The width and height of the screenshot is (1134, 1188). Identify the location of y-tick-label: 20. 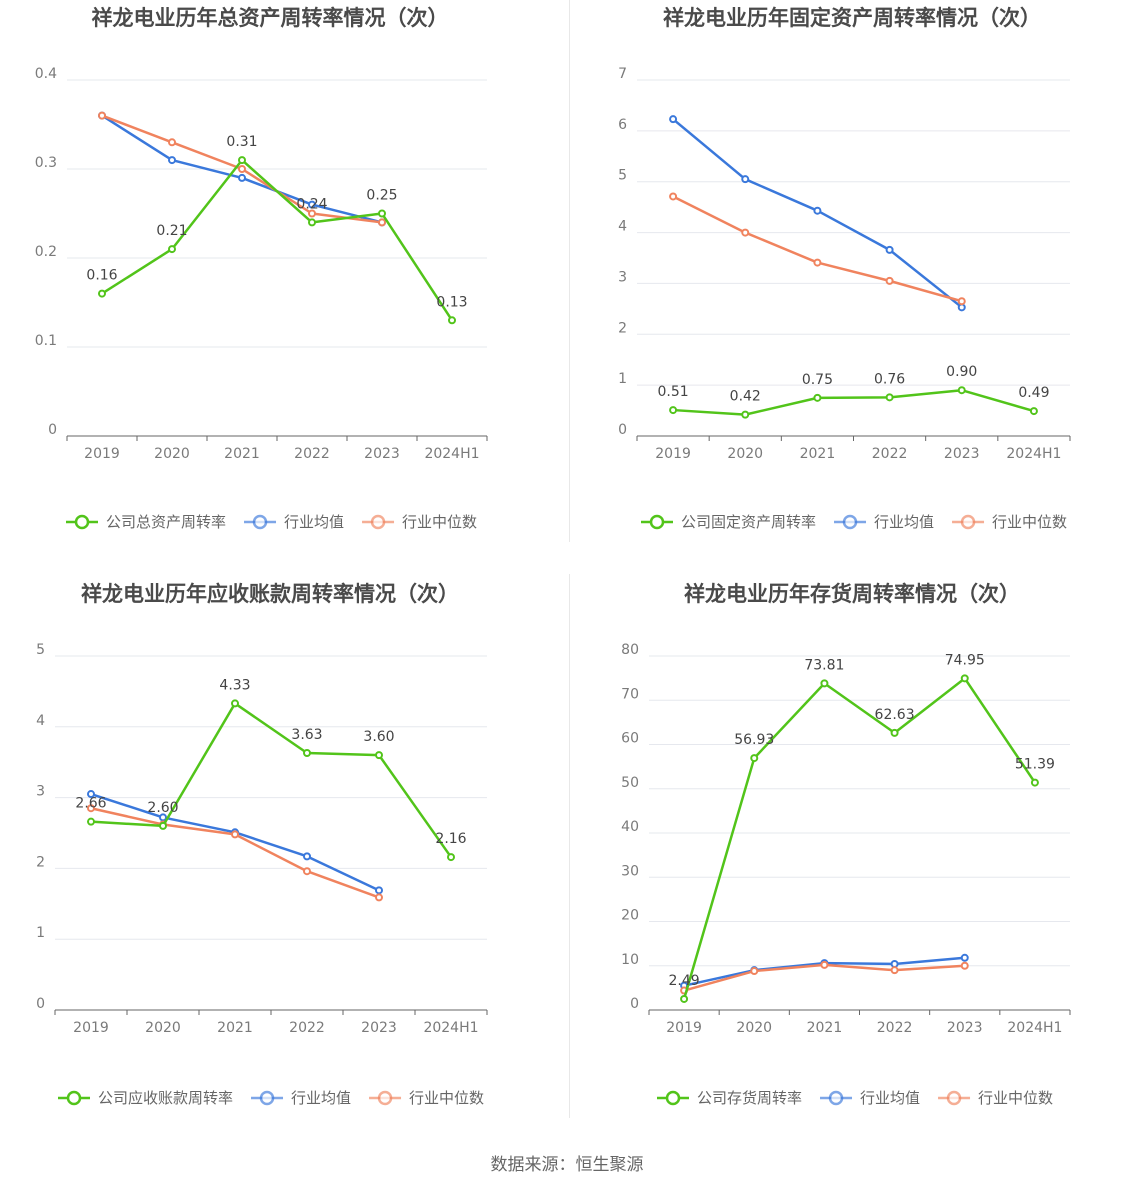
(630, 916).